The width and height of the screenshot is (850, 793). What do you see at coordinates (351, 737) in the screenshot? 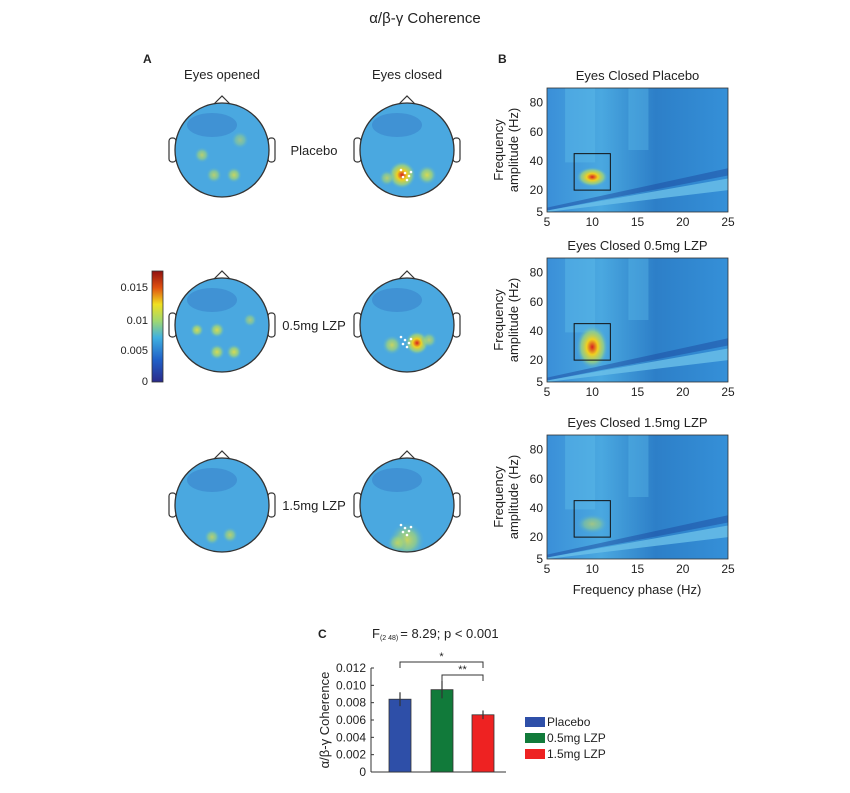
I see `y-tick-label: 0.004` at bounding box center [351, 737].